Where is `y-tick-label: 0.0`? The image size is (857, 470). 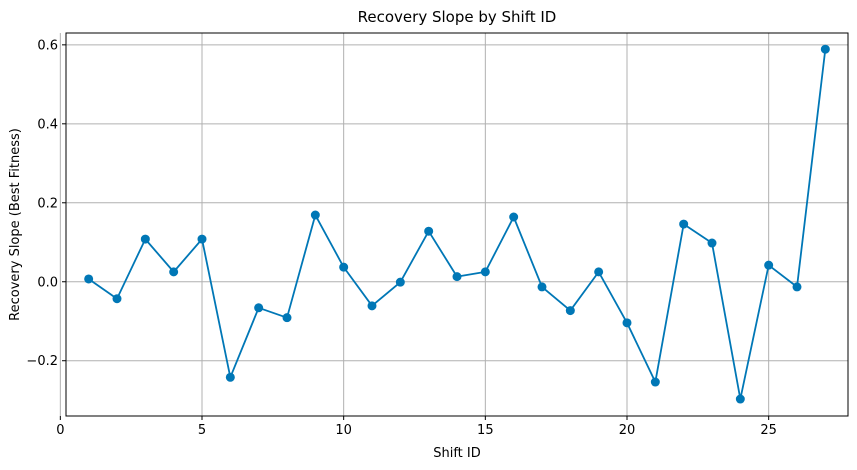 y-tick-label: 0.0 is located at coordinates (47, 282).